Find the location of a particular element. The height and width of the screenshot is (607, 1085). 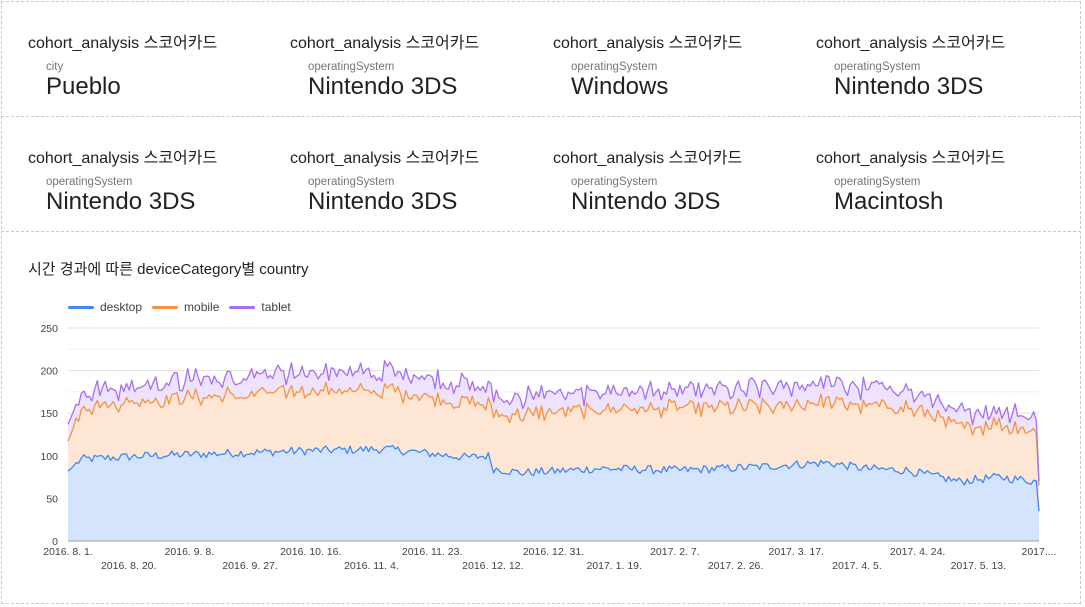

y-tick-label: 250 is located at coordinates (49, 329).